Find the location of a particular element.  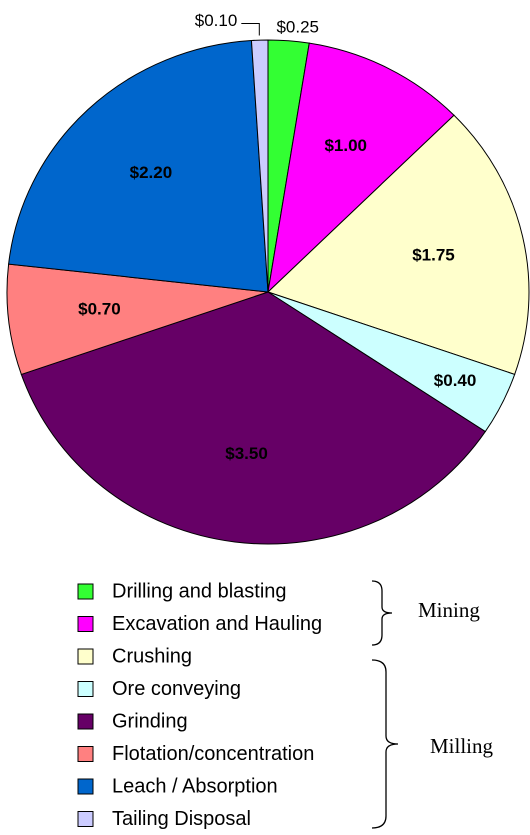

legend-label: Tailing Disposal is located at coordinates (181, 819).